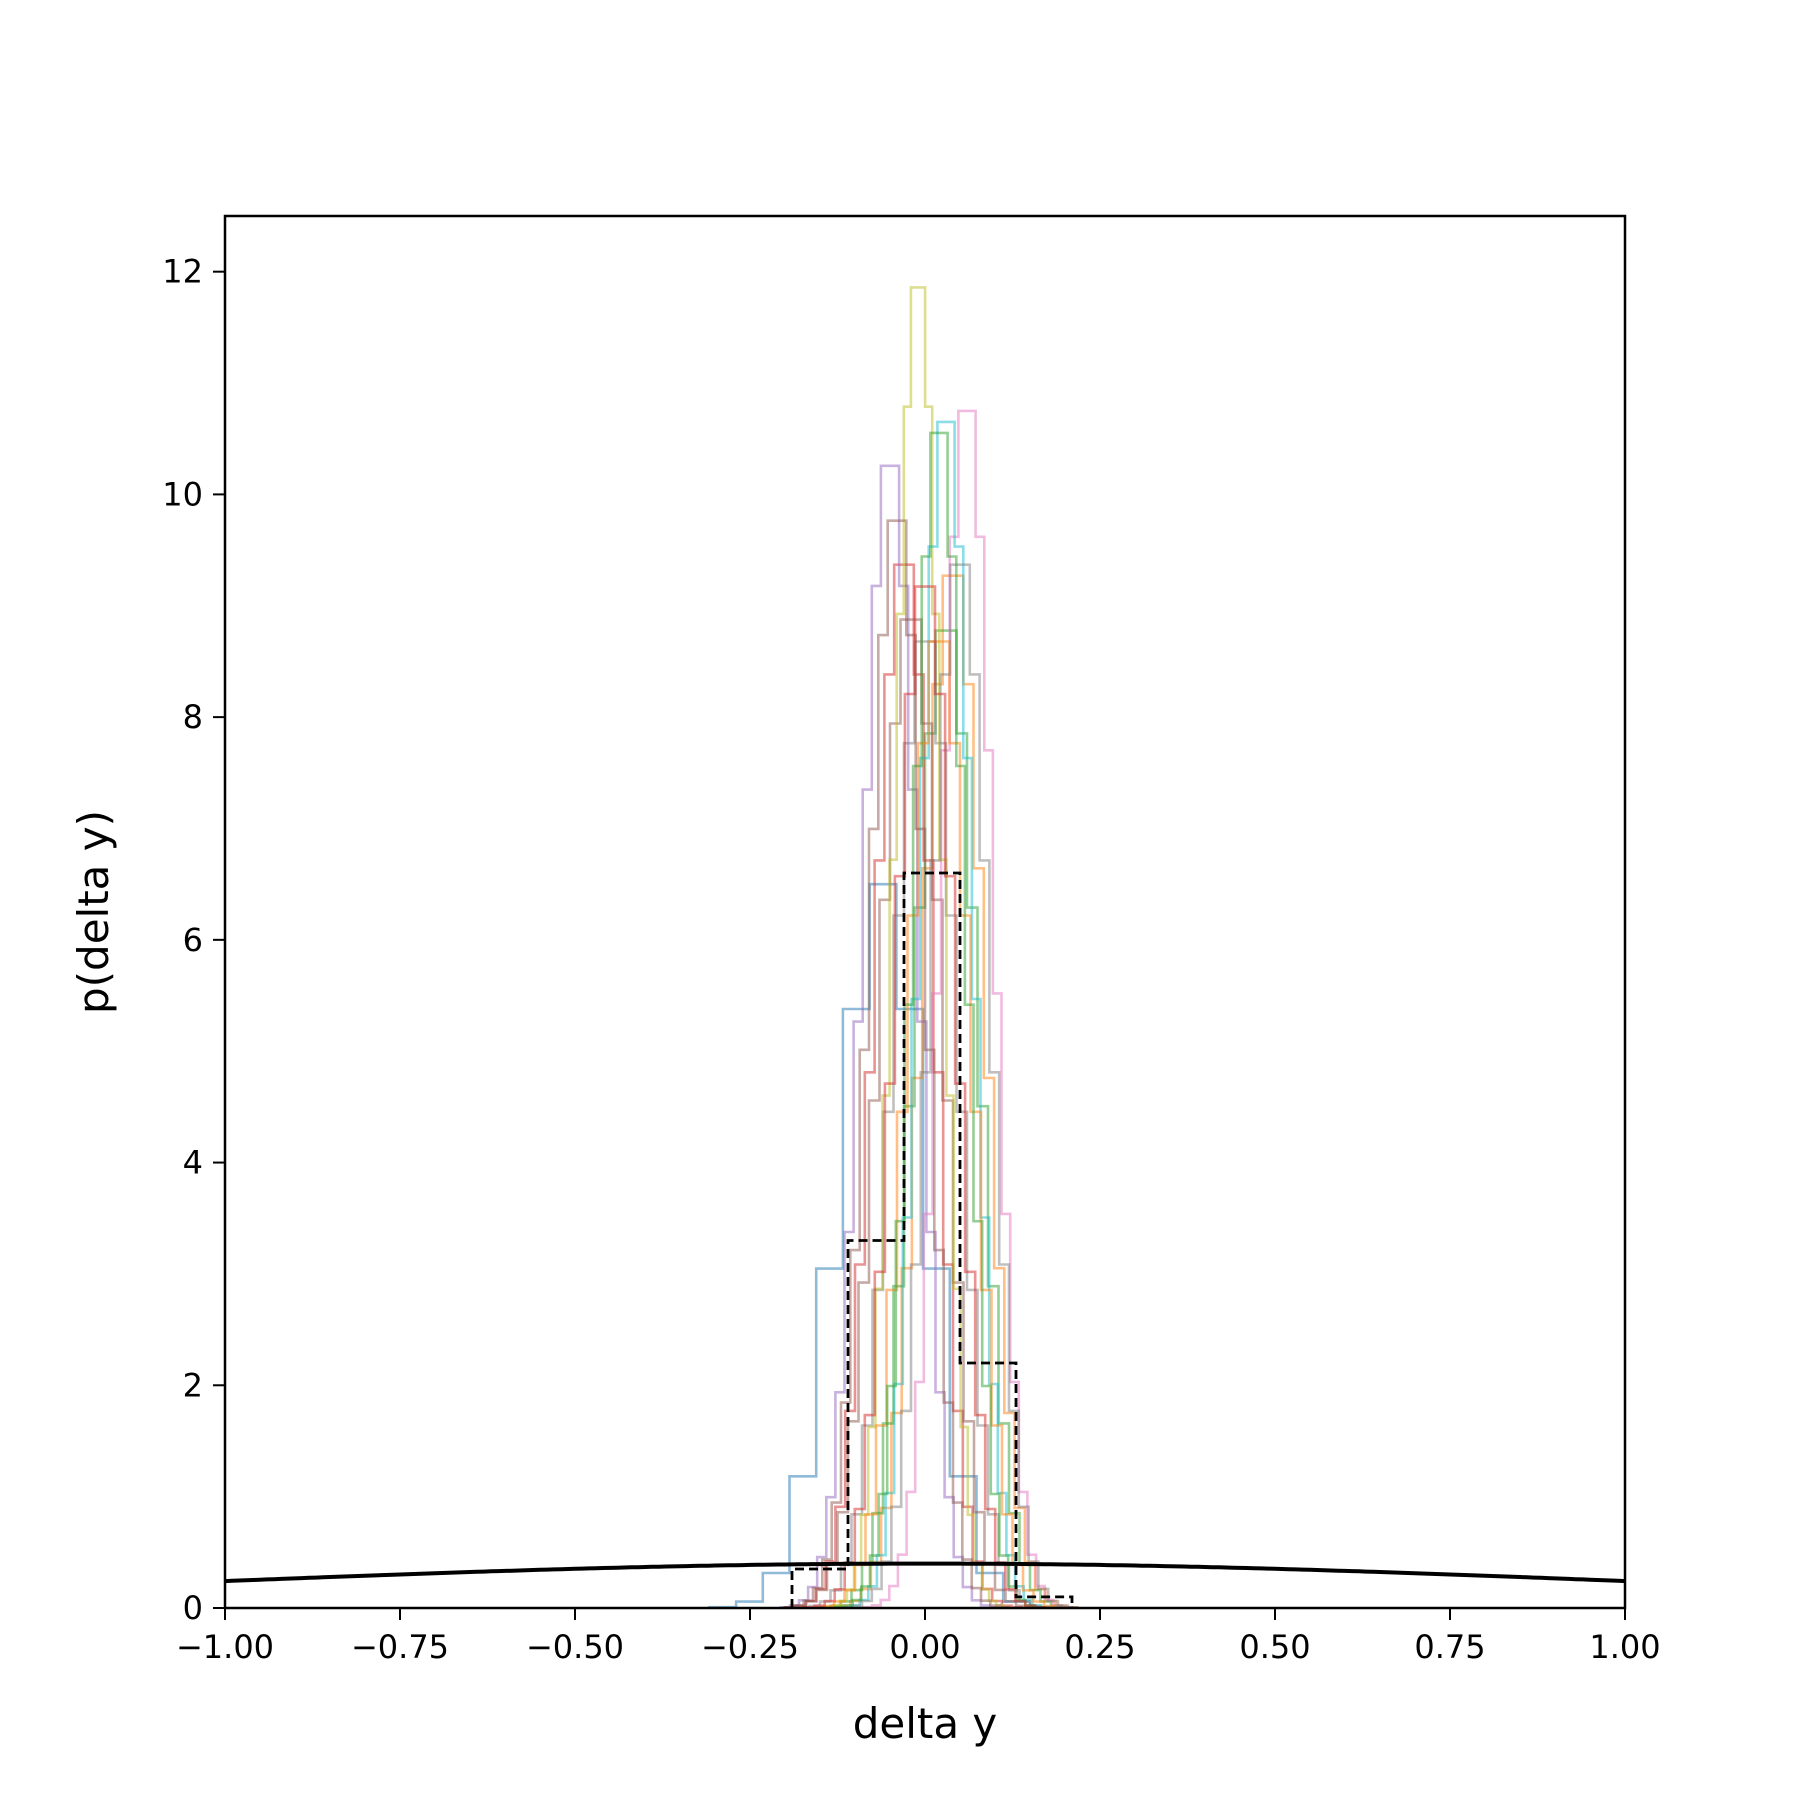 This screenshot has height=1800, width=1800. I want to click on x-axis-label: delta y, so click(925, 1723).